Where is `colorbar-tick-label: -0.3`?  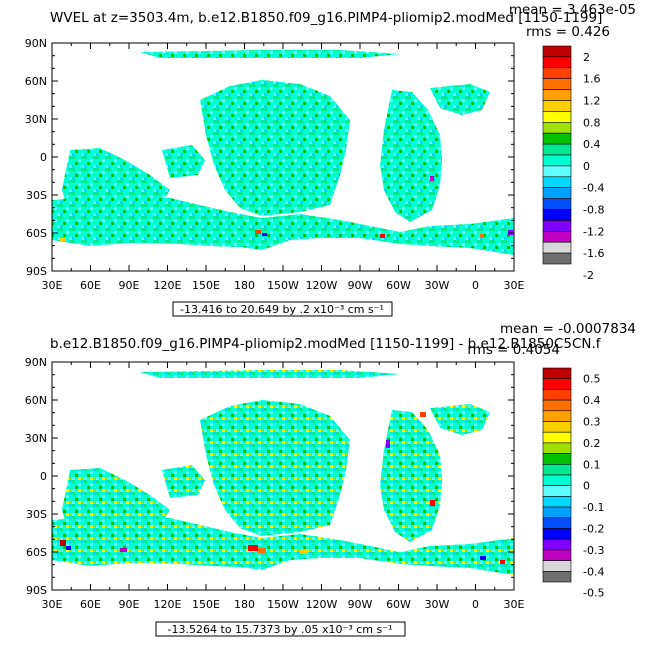 colorbar-tick-label: -0.3 is located at coordinates (593, 550).